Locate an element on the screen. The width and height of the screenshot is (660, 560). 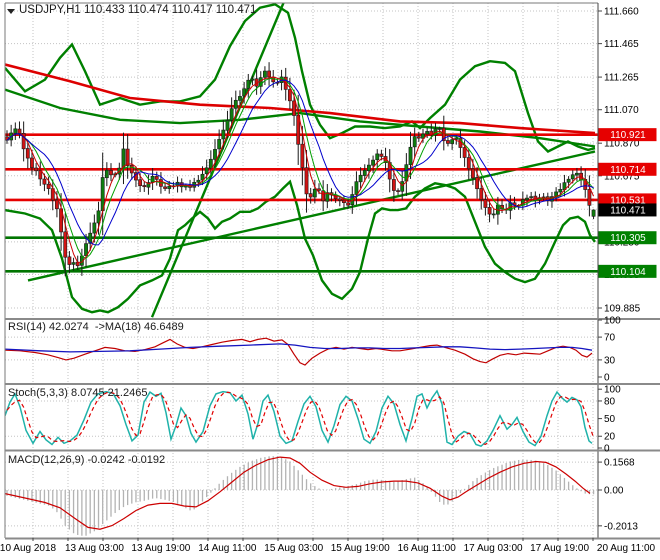
rsi-panel is located at coordinates (299, 351).